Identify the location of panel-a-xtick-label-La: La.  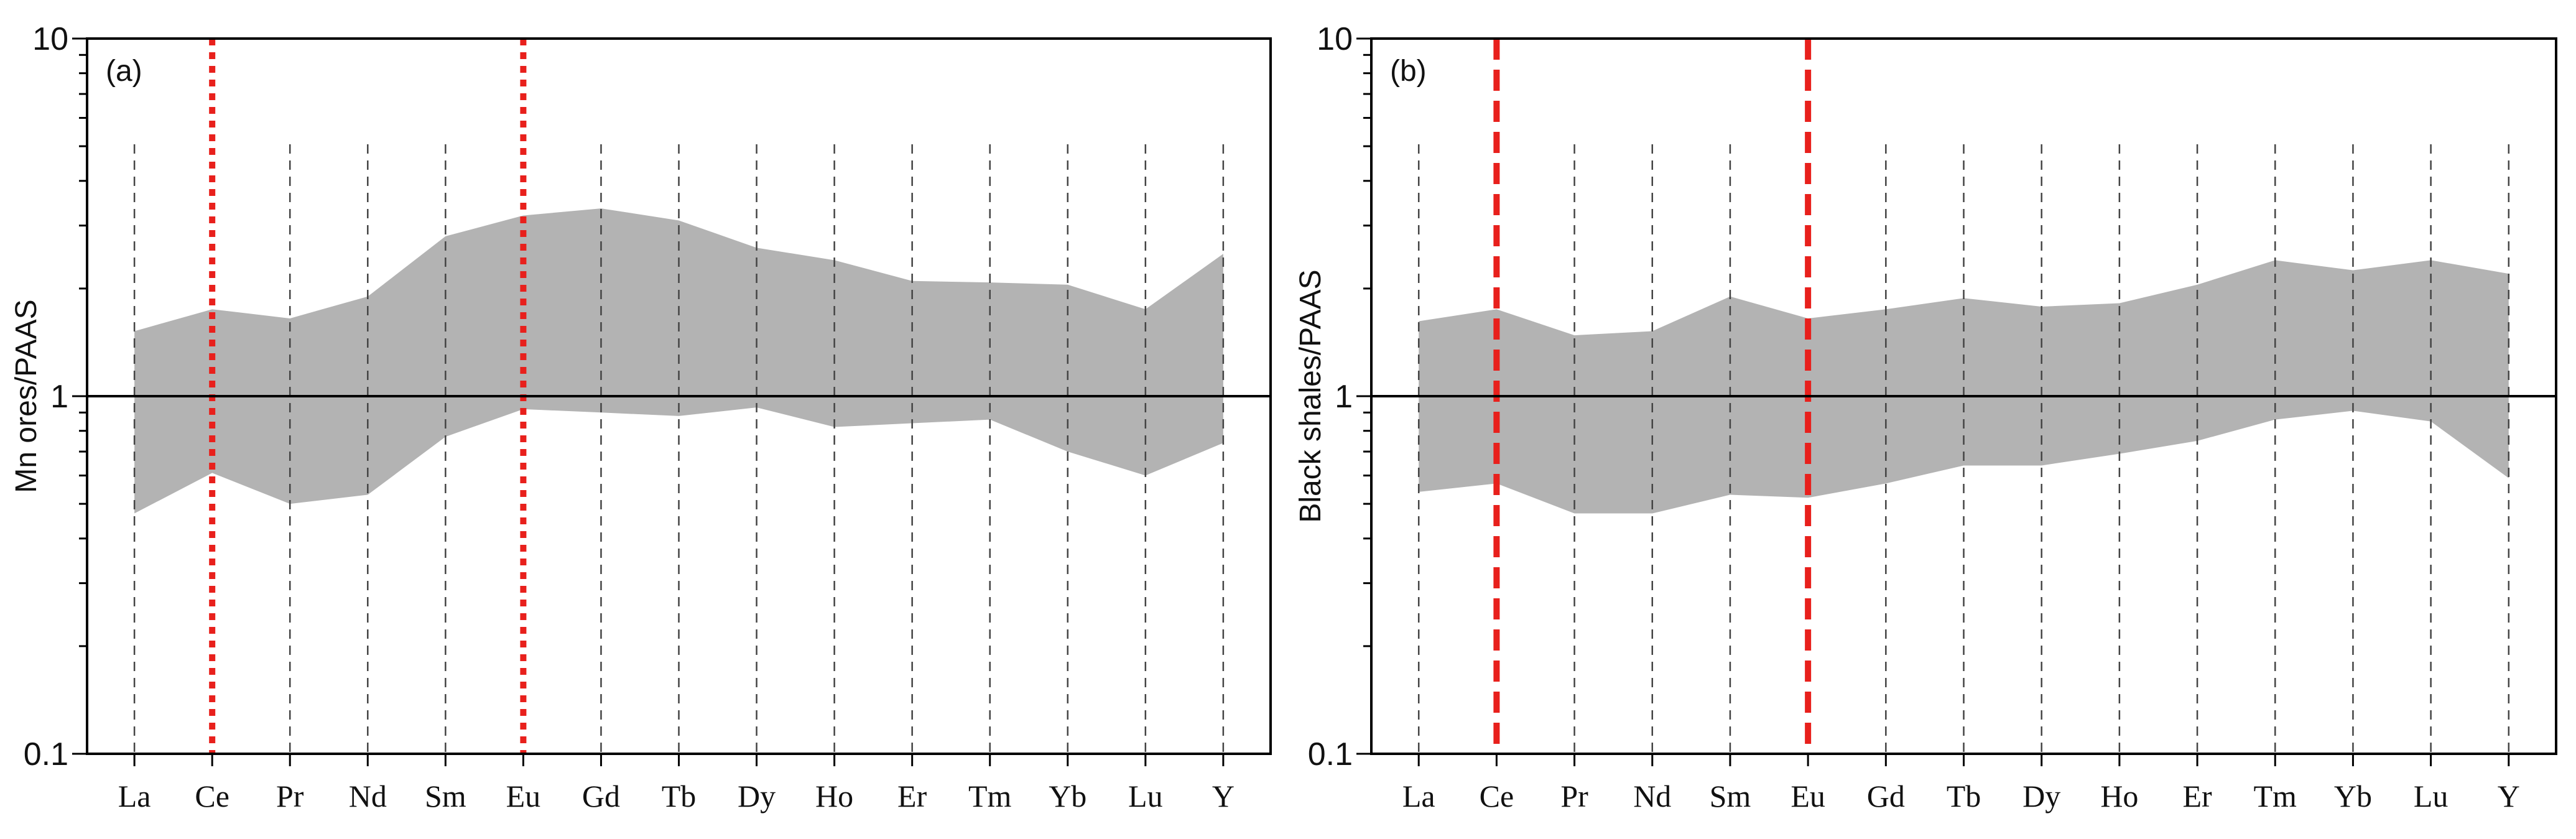
(134, 797).